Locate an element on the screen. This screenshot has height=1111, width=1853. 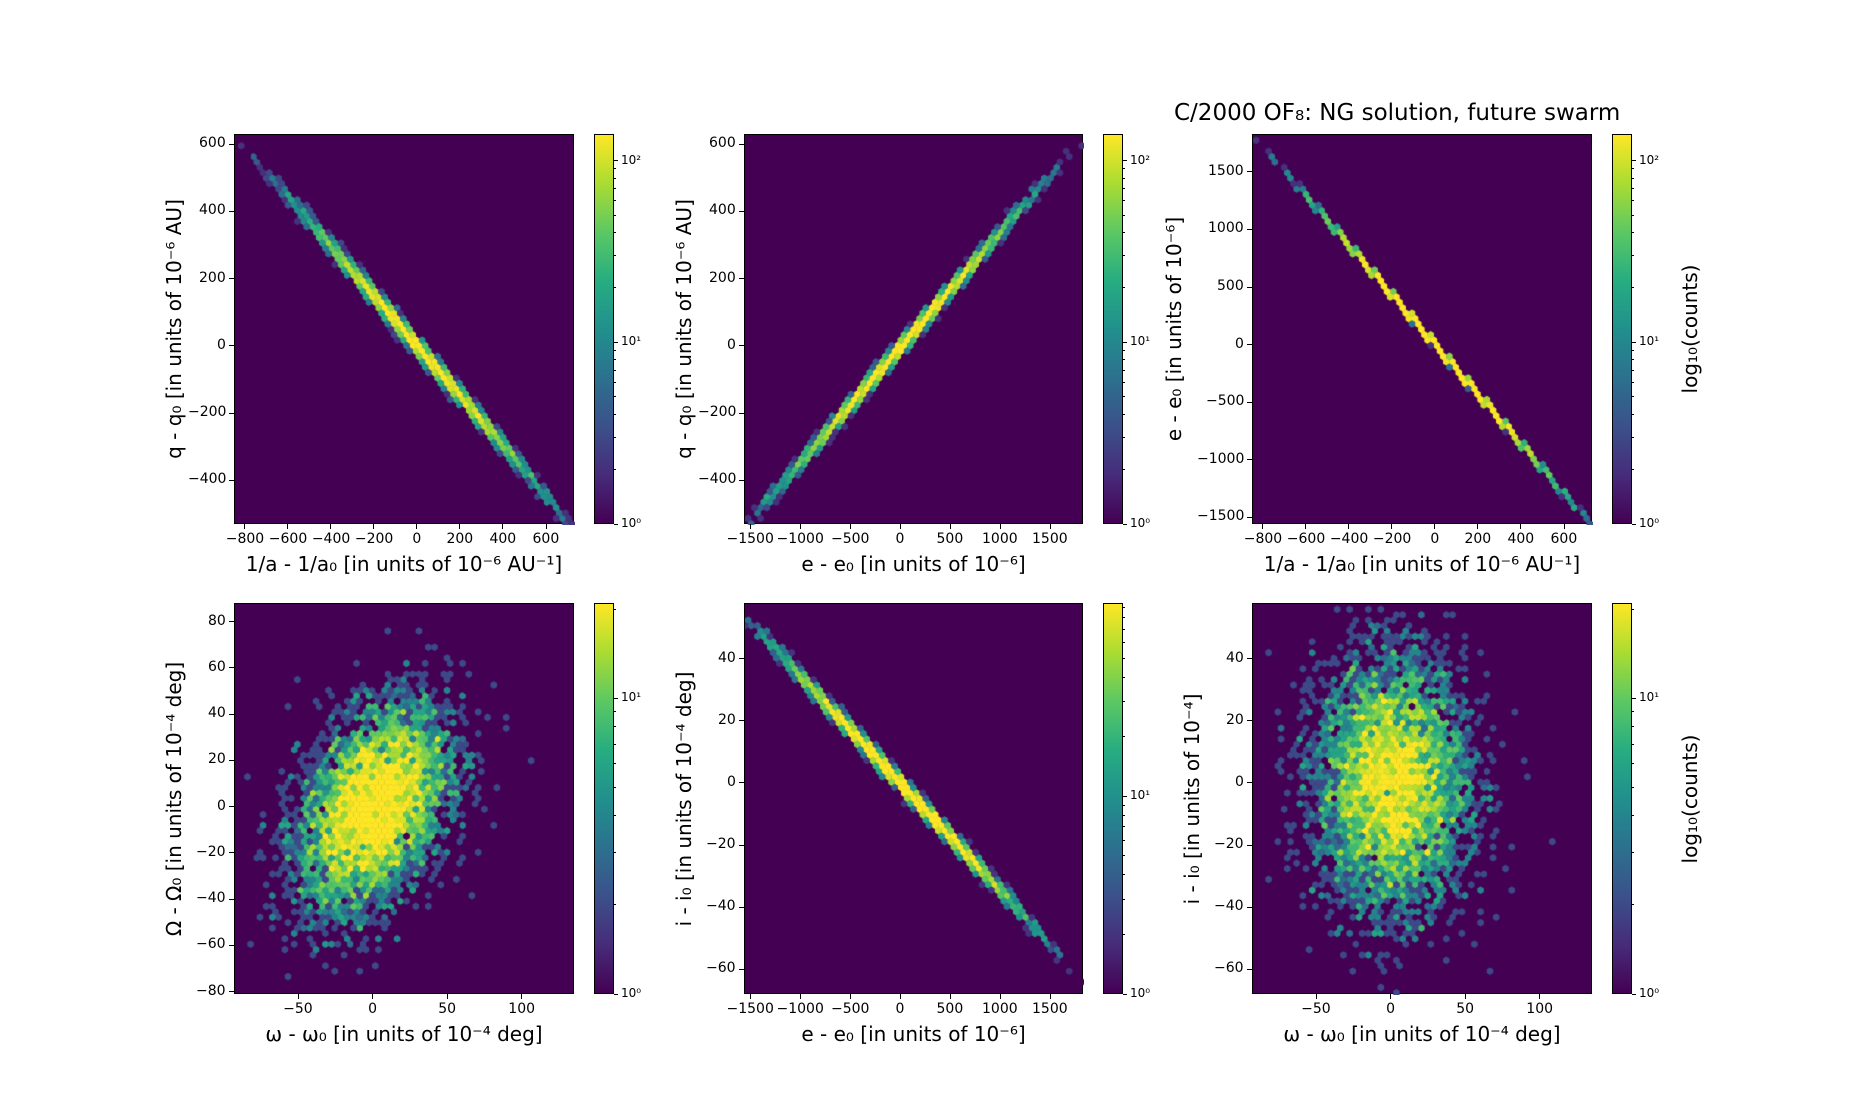
y-tick-label: −40 is located at coordinates (1229, 906).